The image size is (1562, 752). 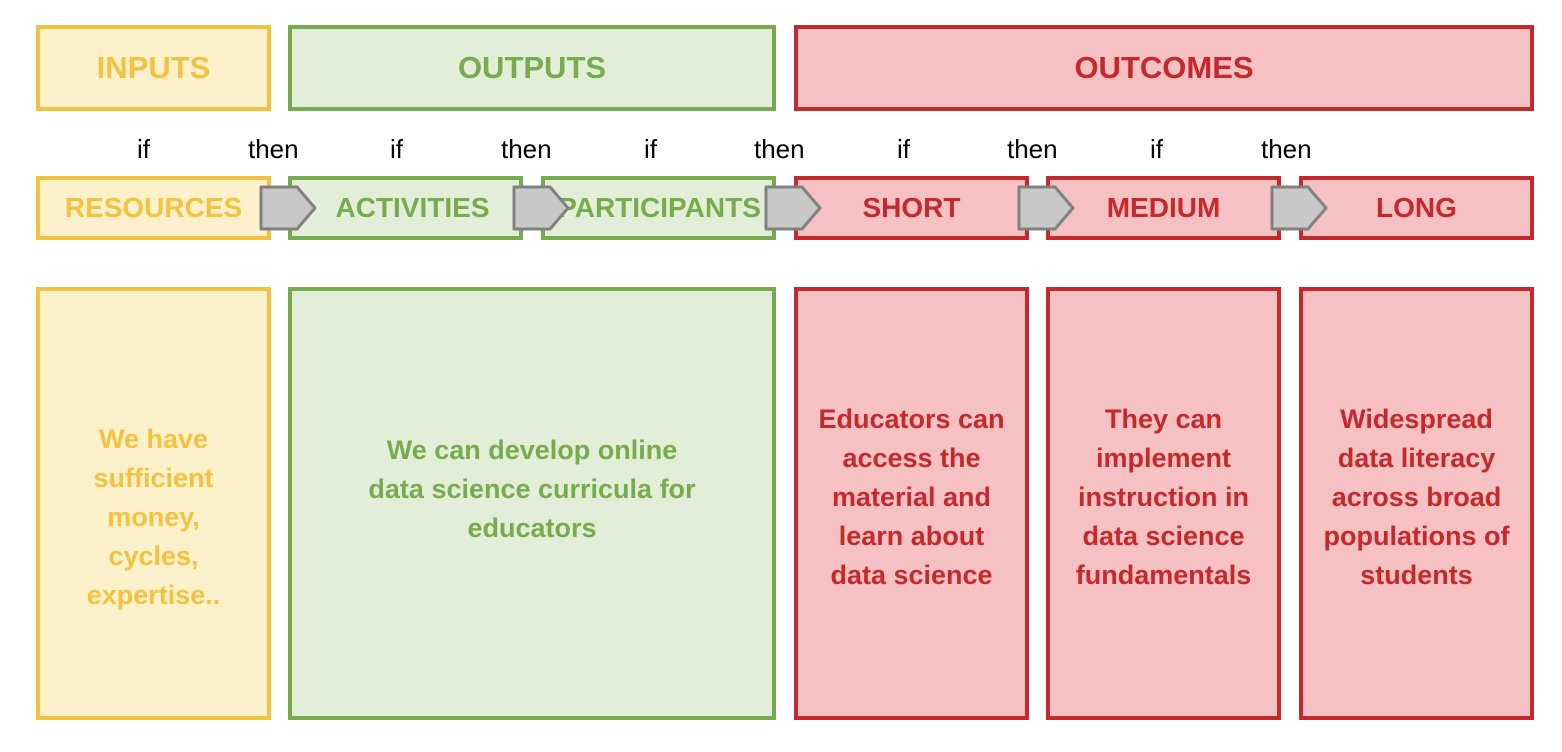 What do you see at coordinates (1156, 149) in the screenshot?
I see `connector-if-5: if` at bounding box center [1156, 149].